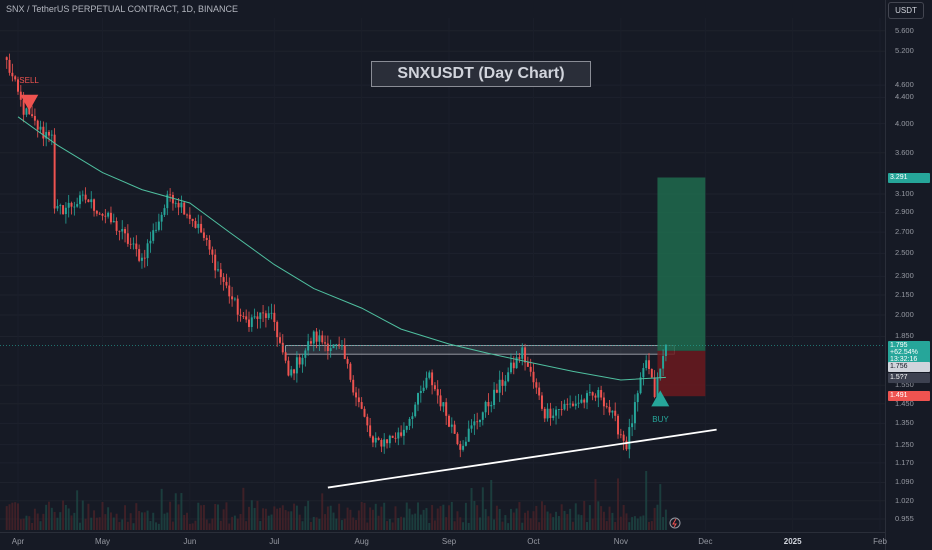 This screenshot has width=932, height=550. I want to click on x-tick-label: Apr, so click(18, 541).